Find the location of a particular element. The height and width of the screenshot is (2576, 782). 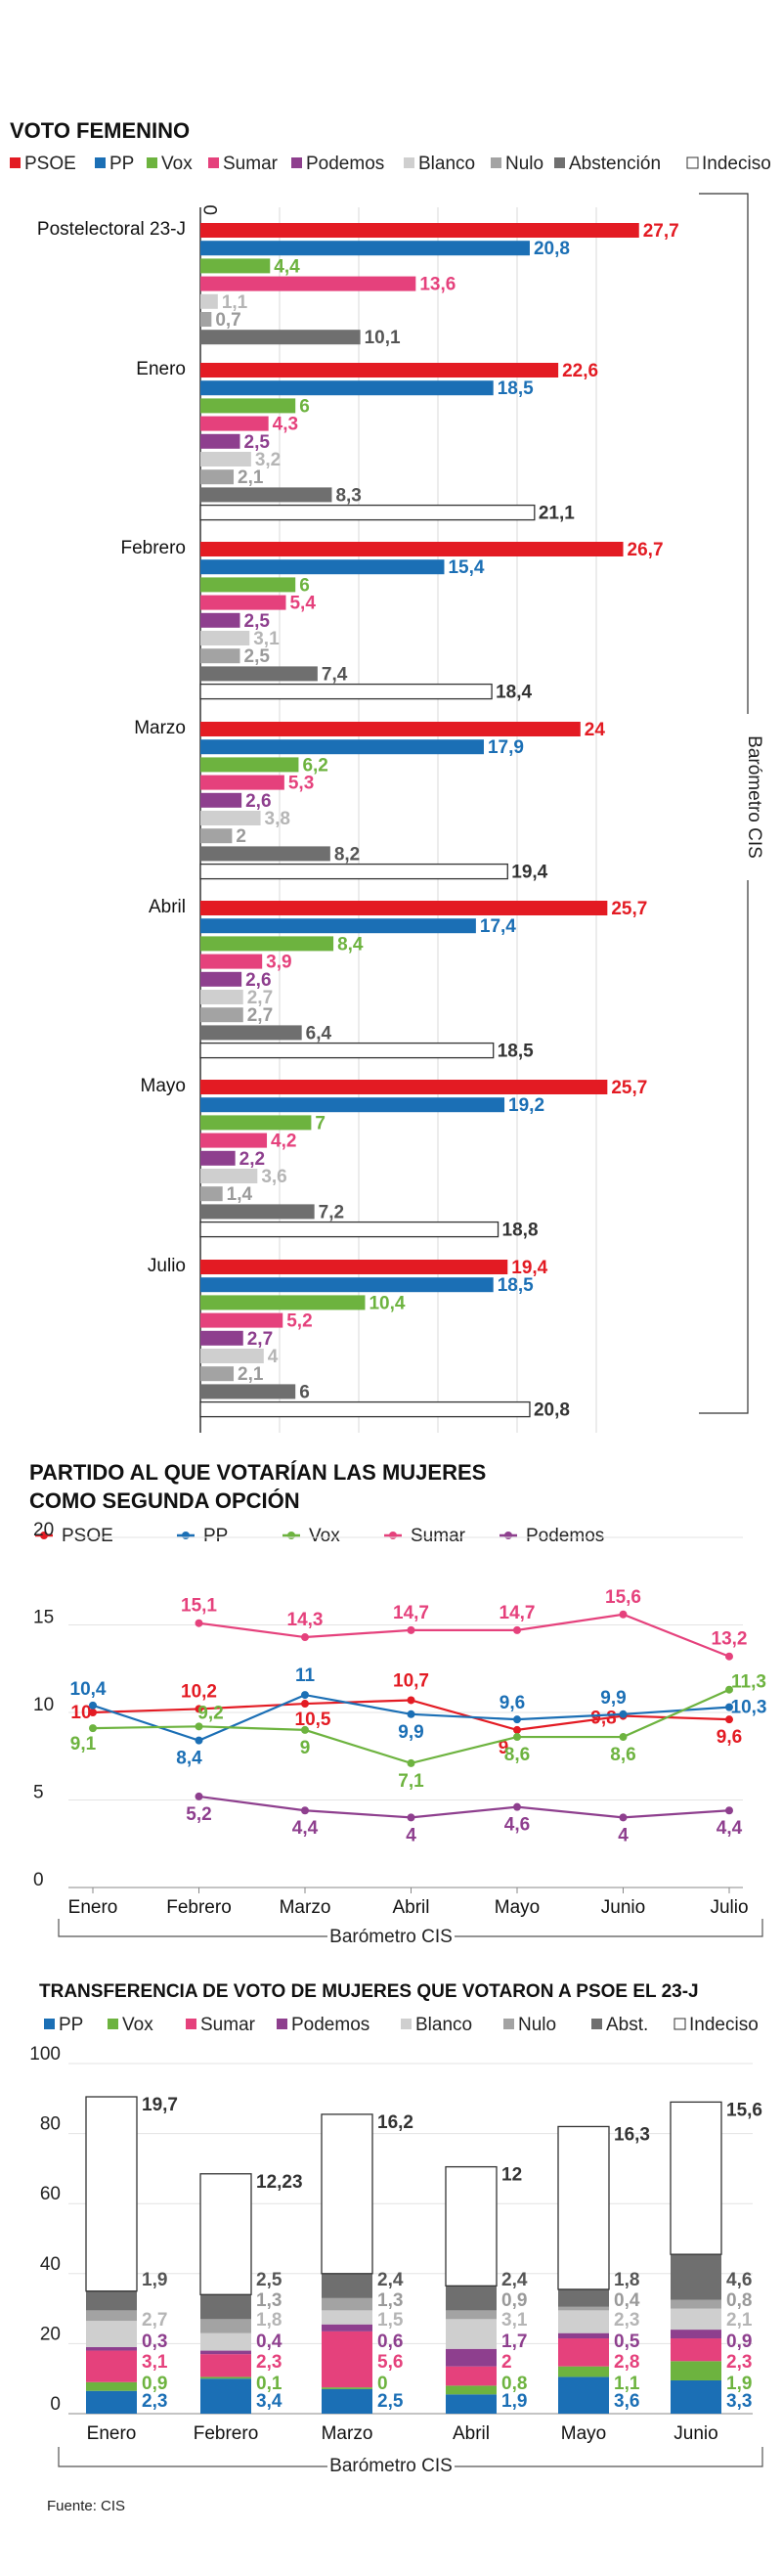

segment-label: 0,8 is located at coordinates (739, 2300).